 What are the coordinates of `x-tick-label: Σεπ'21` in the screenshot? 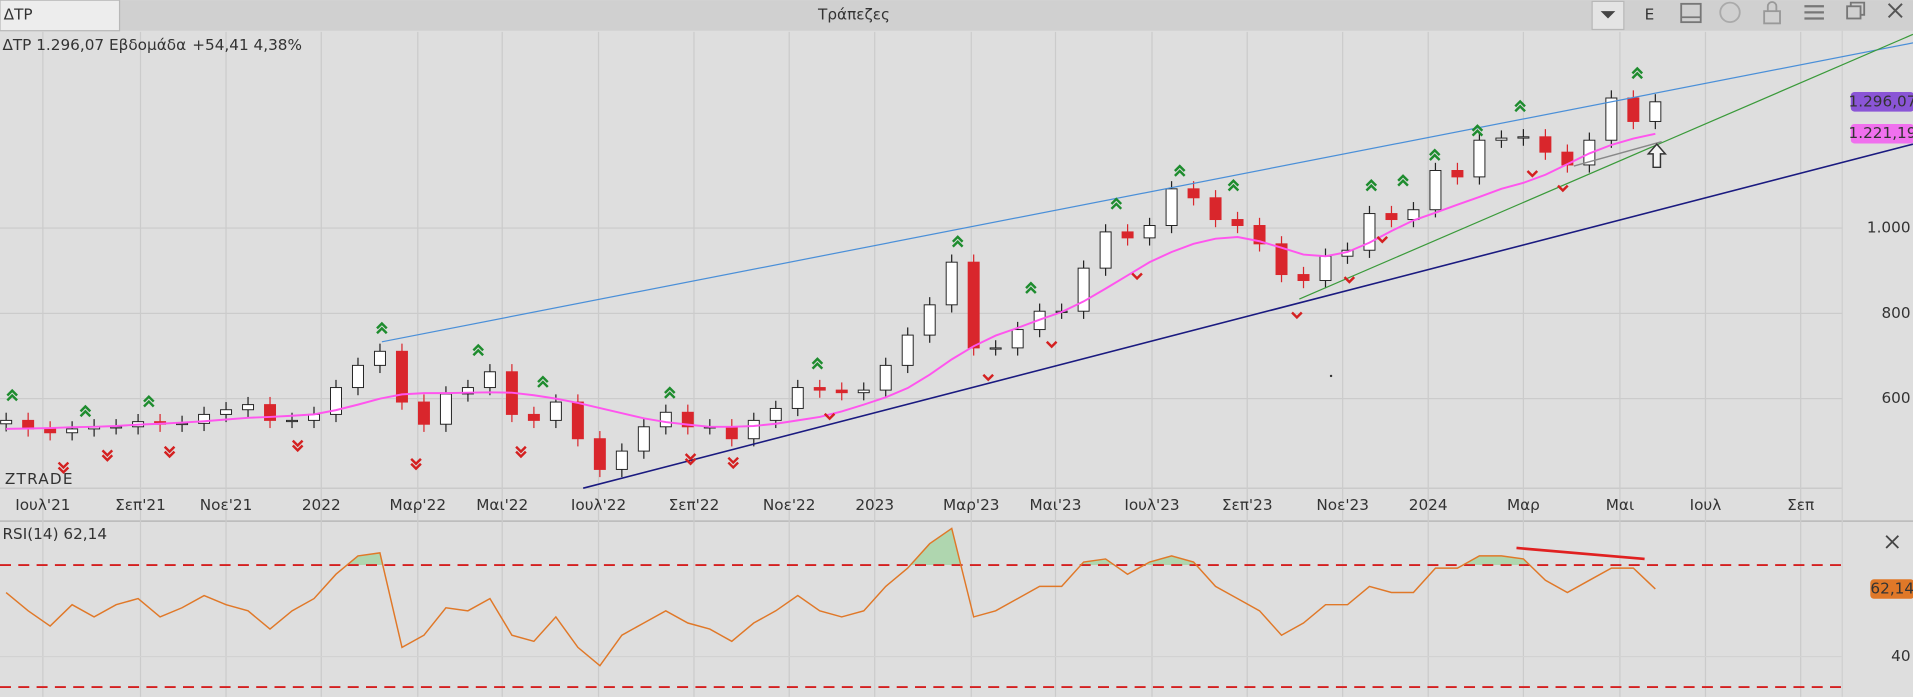 It's located at (140, 505).